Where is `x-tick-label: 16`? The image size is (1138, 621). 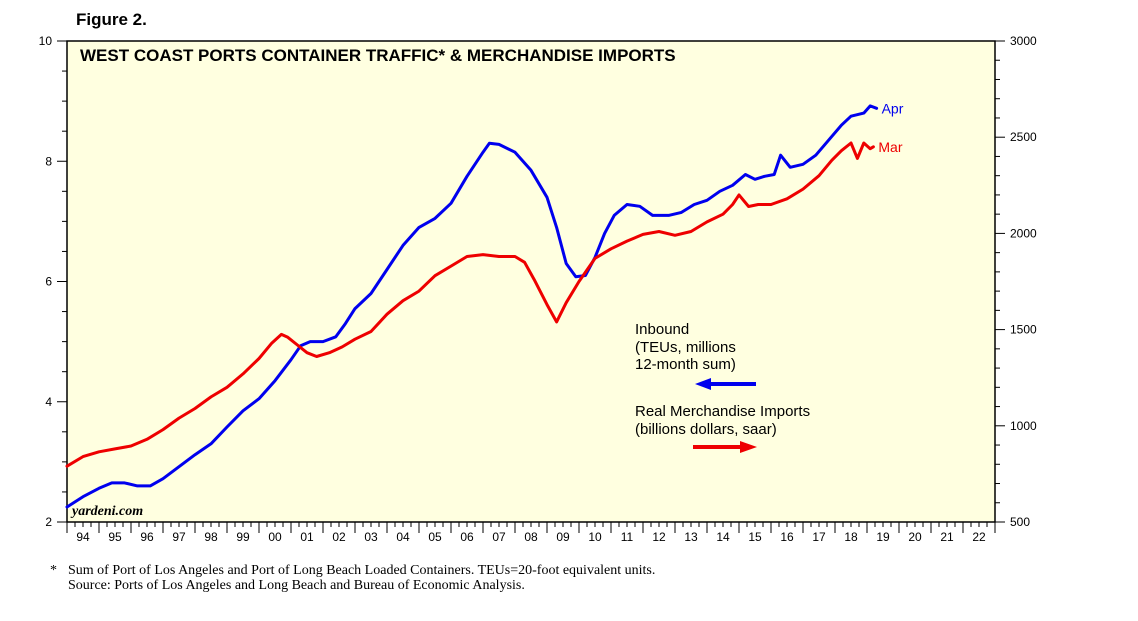 x-tick-label: 16 is located at coordinates (787, 537).